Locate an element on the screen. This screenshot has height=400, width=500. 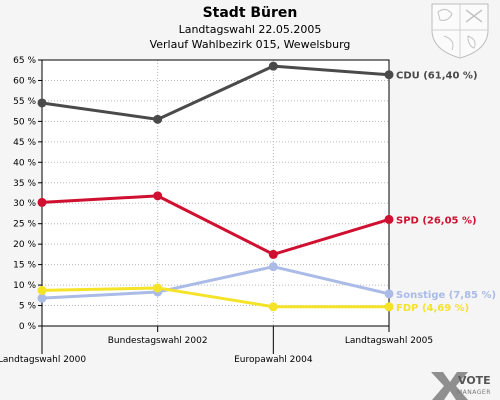
y-tick-label: 60 % is located at coordinates (24, 81).